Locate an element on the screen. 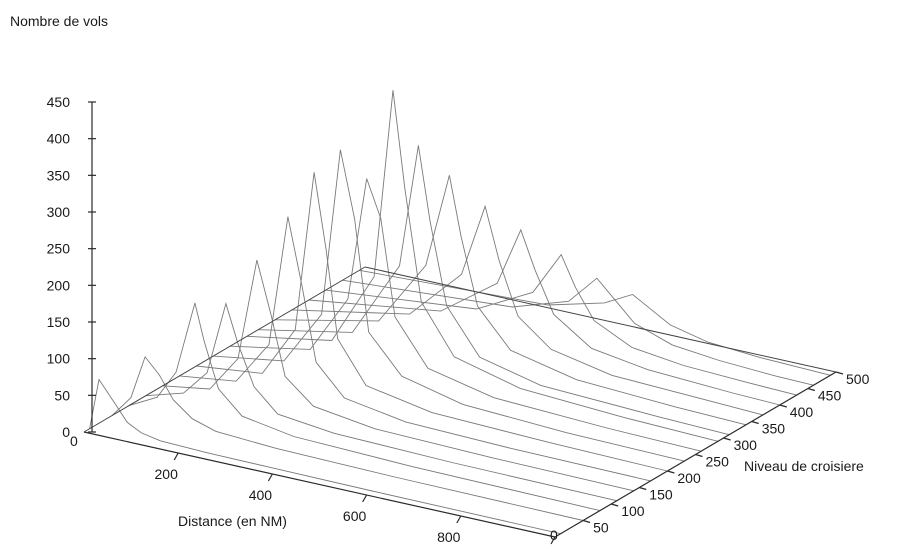 Image resolution: width=920 pixels, height=545 pixels. y-tick-label: 500 is located at coordinates (858, 379).